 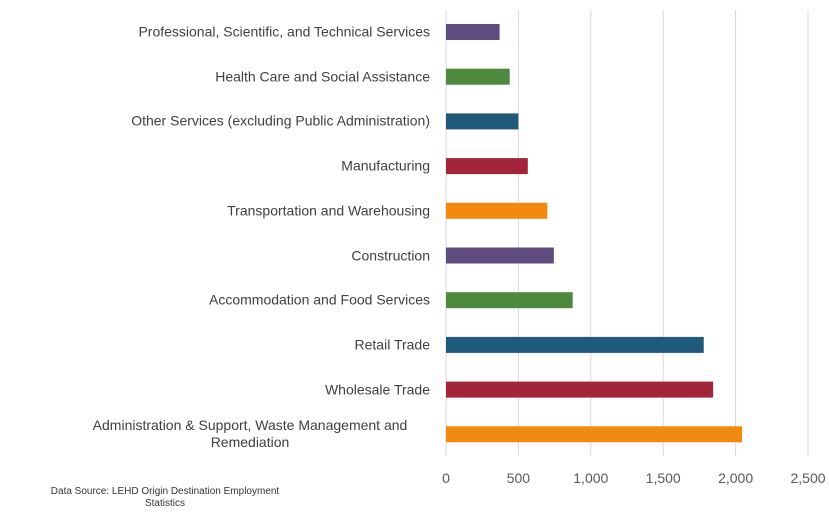 I want to click on y-tick-label: Health Care and Social Assistance, so click(x=322, y=76).